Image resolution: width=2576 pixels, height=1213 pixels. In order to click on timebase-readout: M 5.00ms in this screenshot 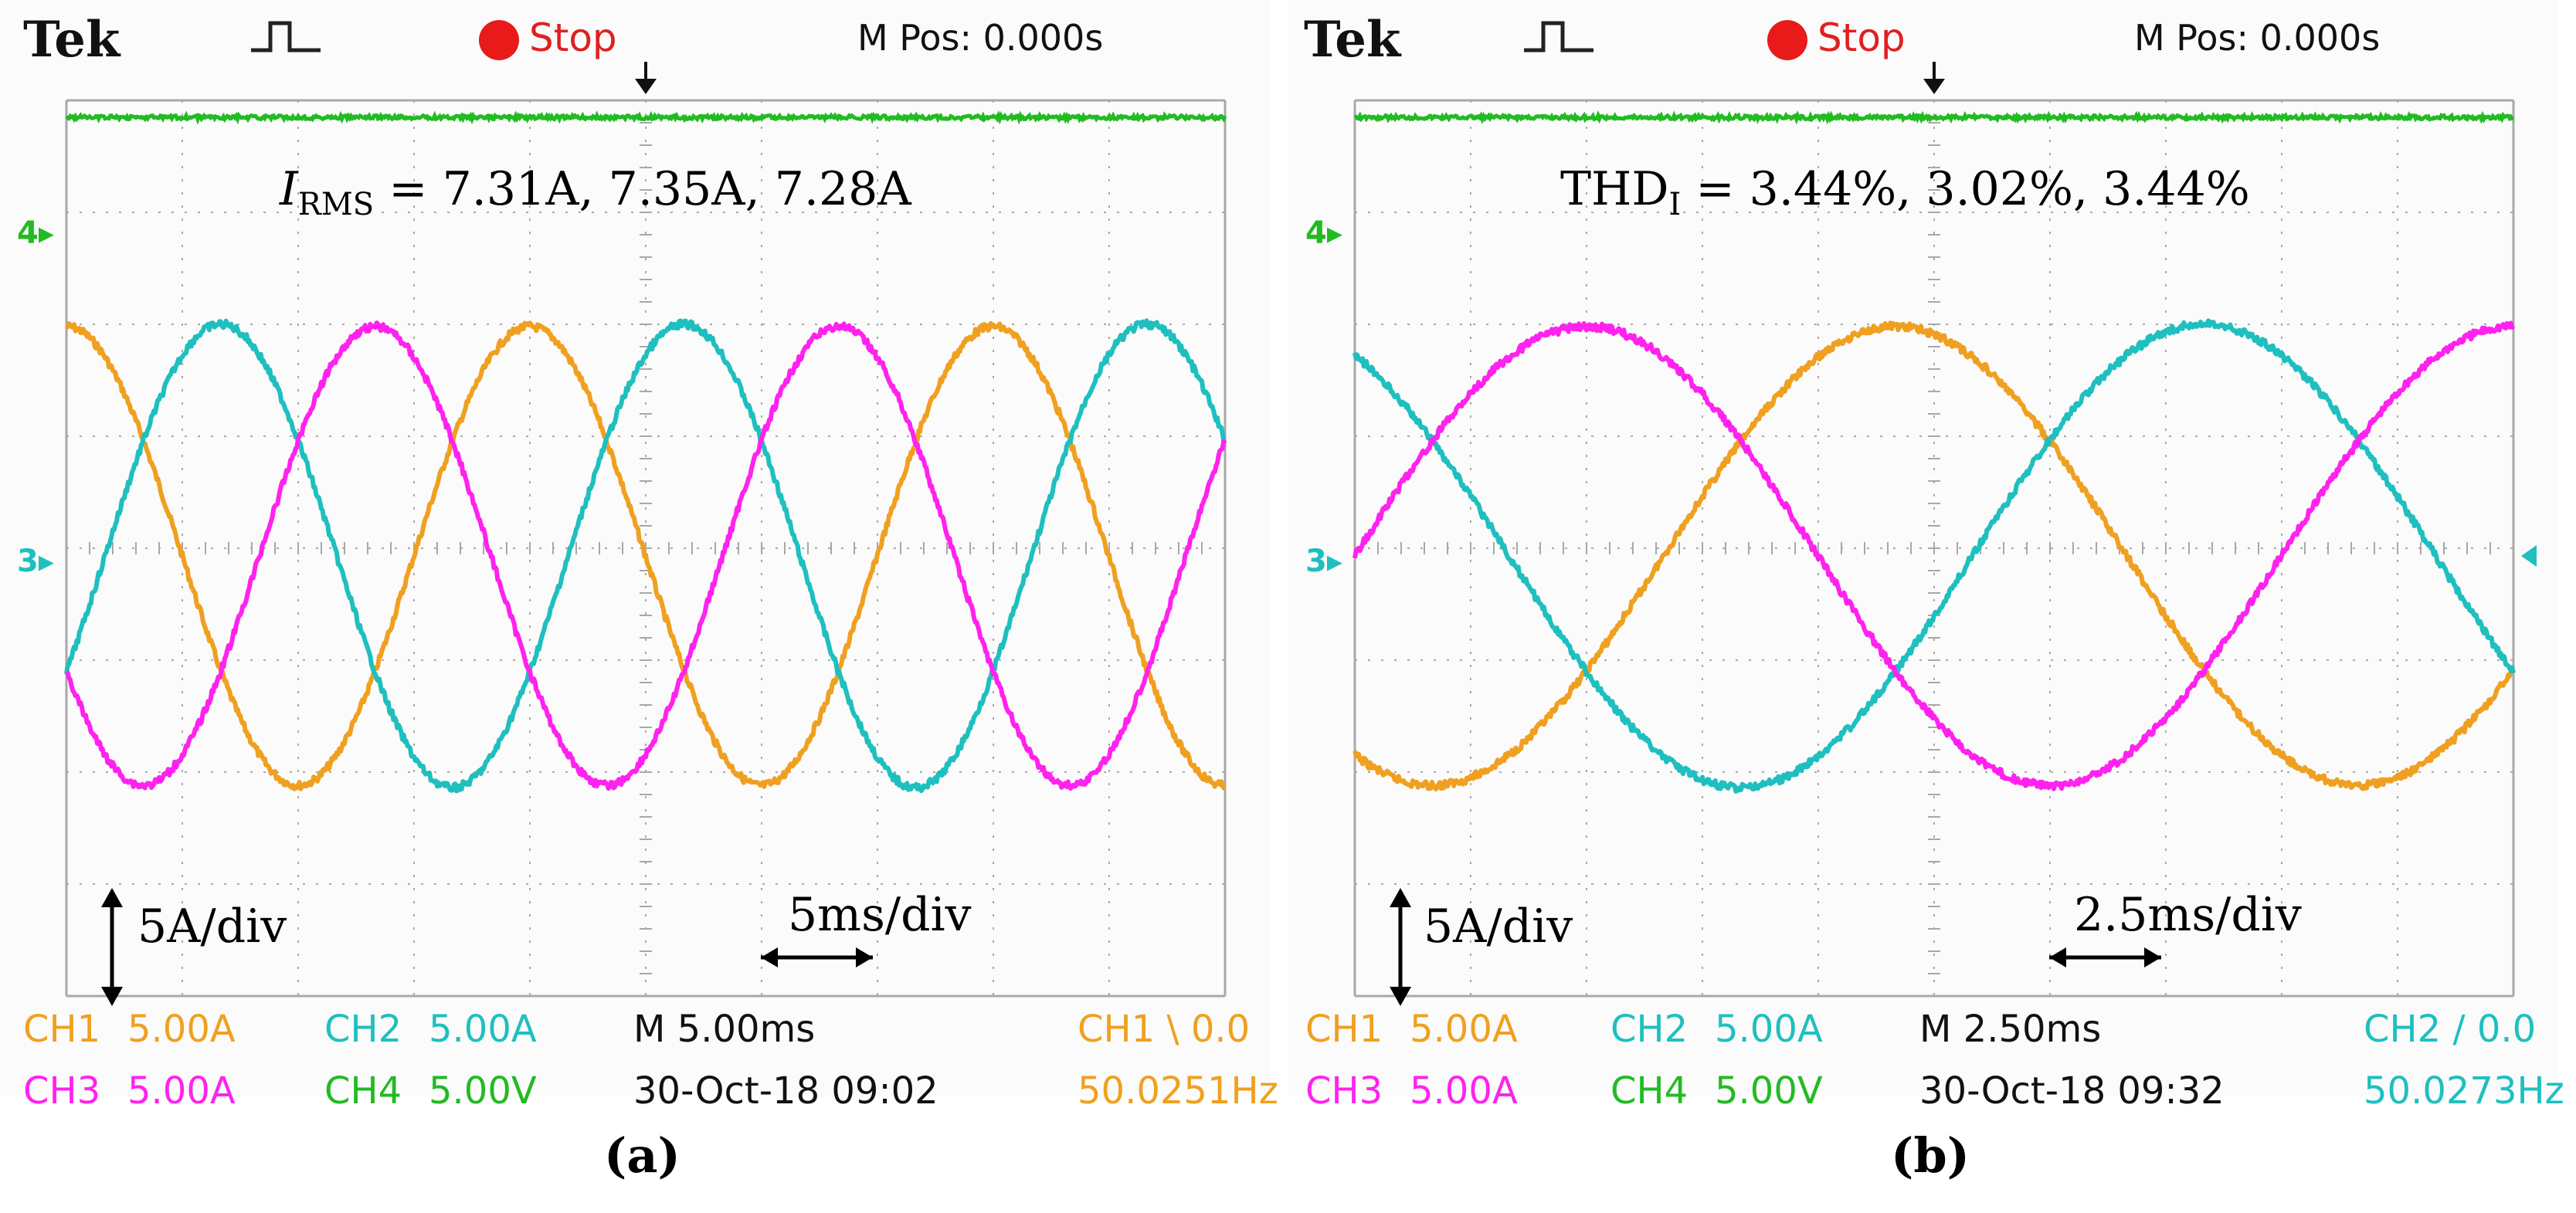, I will do `click(724, 1029)`.